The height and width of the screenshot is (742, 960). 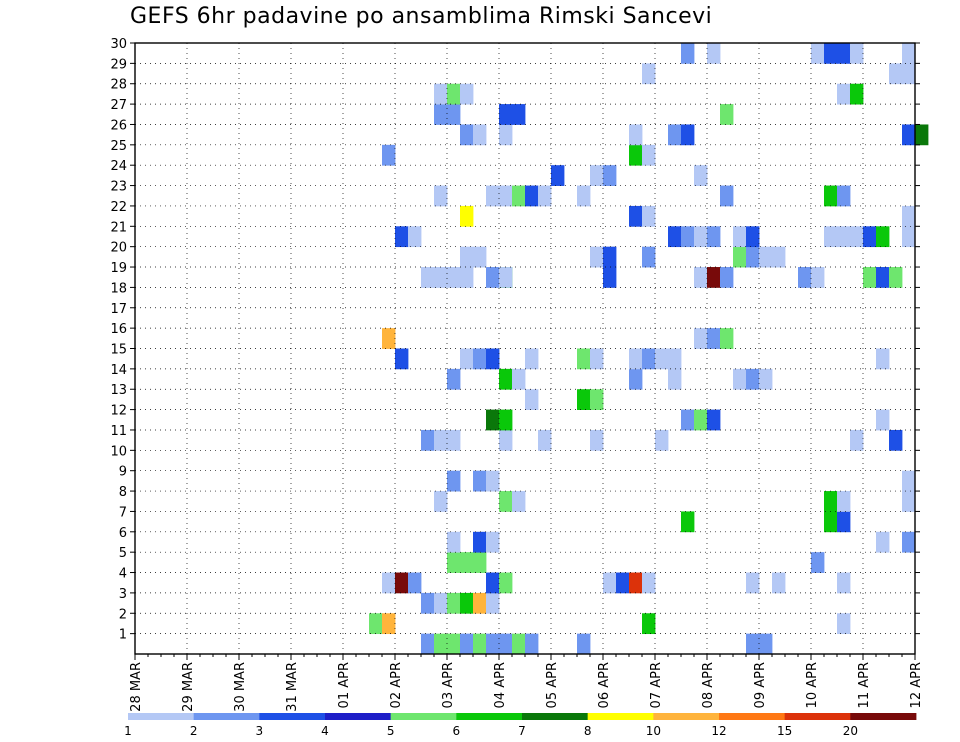 What do you see at coordinates (325, 731) in the screenshot?
I see `colorbar-label: 4` at bounding box center [325, 731].